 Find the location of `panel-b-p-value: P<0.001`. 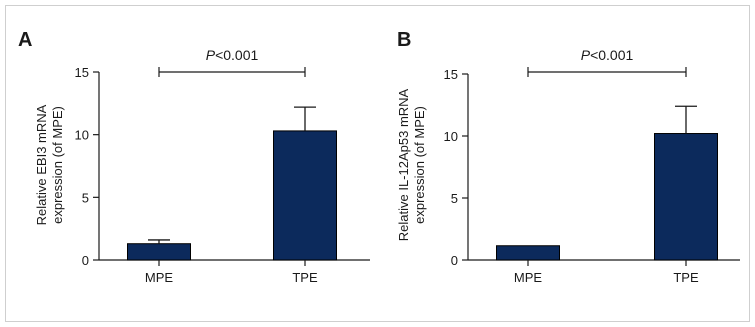

panel-b-p-value: P<0.001 is located at coordinates (607, 55).